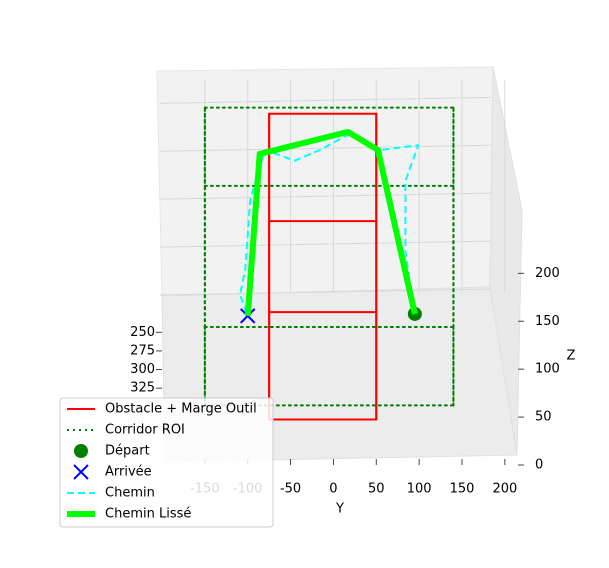 This screenshot has width=609, height=568. What do you see at coordinates (128, 472) in the screenshot?
I see `legend-label: Arrivée` at bounding box center [128, 472].